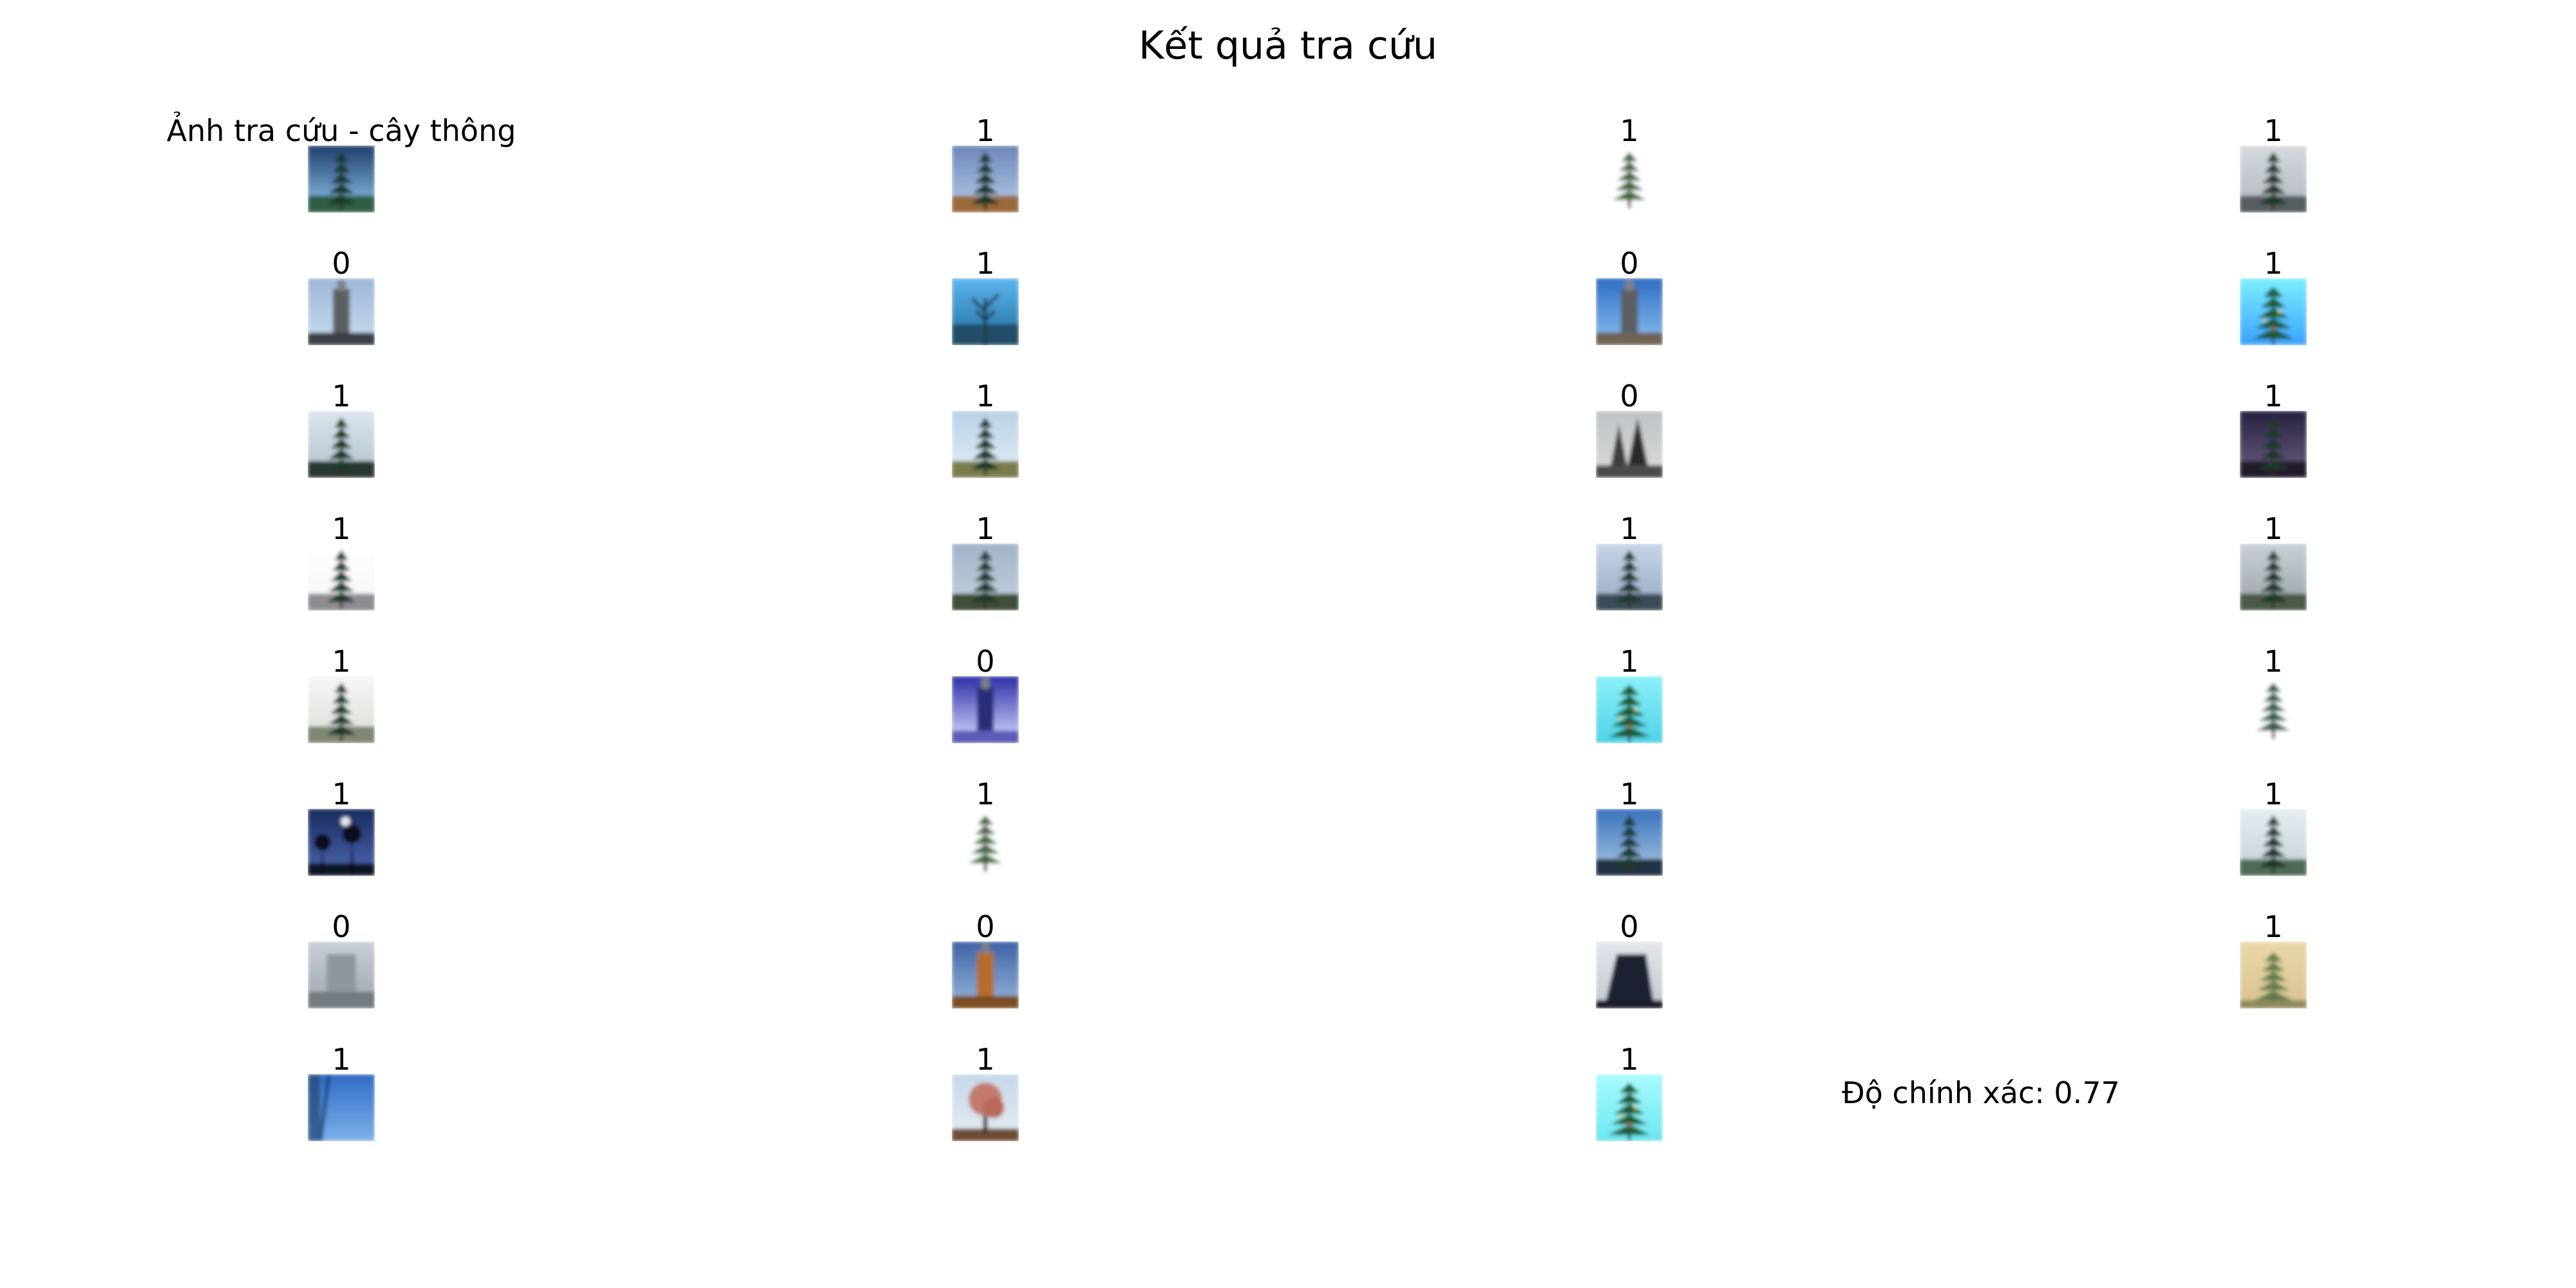  I want to click on query-label: Ảnh tra cứu - cây thông, so click(341, 130).